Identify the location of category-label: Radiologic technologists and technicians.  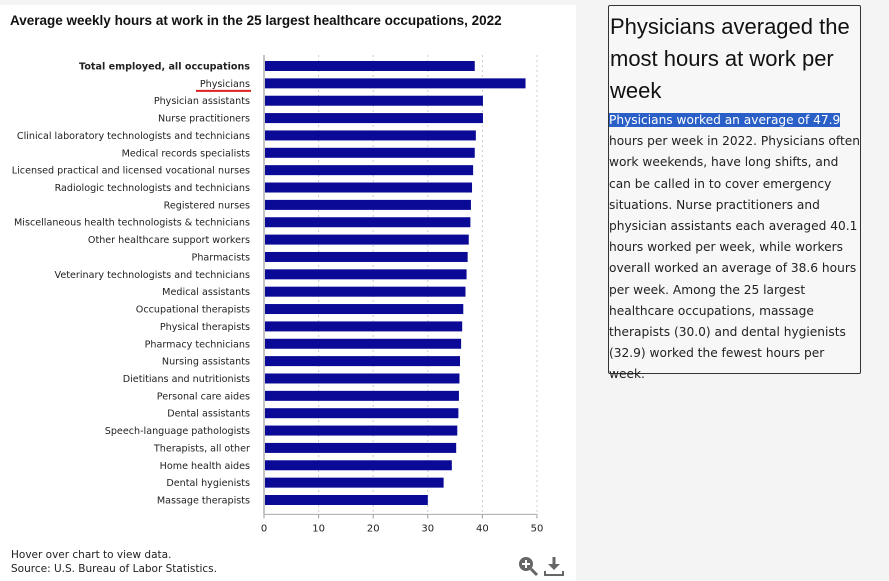
(152, 188).